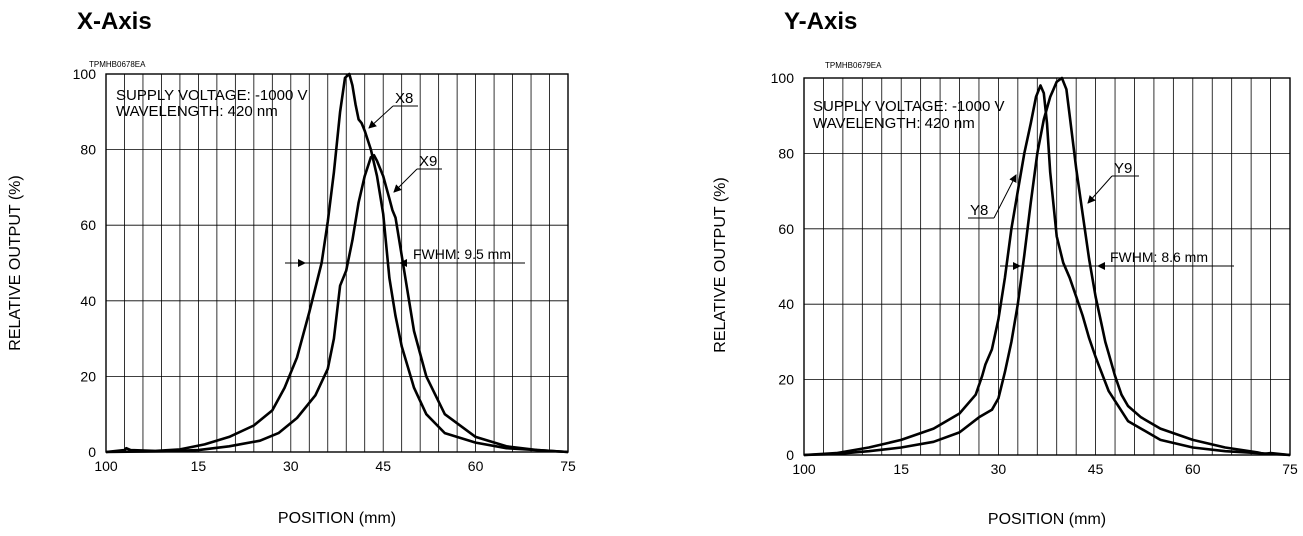  I want to click on series-label-x9: X9, so click(428, 161).